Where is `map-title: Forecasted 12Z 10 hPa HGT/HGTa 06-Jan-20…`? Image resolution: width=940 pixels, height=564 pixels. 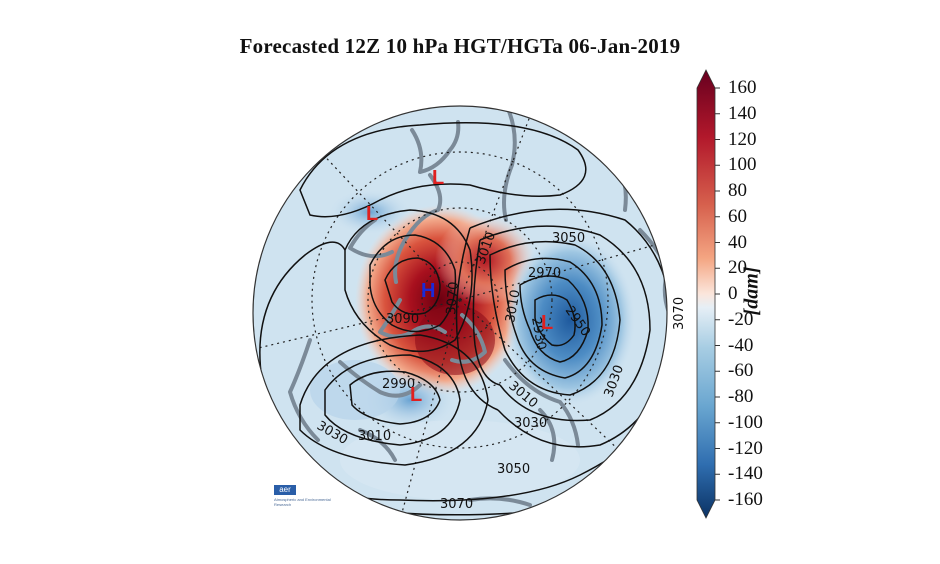 map-title: Forecasted 12Z 10 hPa HGT/HGTa 06-Jan-20… is located at coordinates (460, 46).